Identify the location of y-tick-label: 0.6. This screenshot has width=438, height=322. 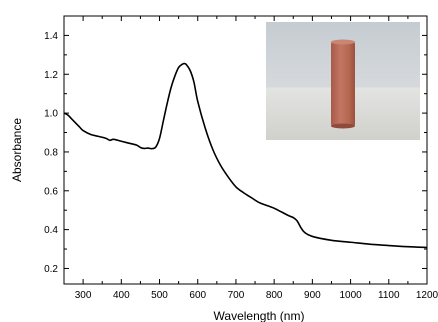
(51, 191).